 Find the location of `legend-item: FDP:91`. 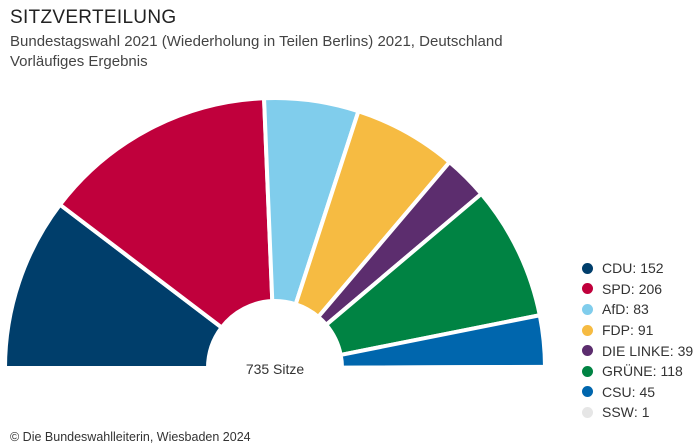

legend-item: FDP:91 is located at coordinates (641, 330).